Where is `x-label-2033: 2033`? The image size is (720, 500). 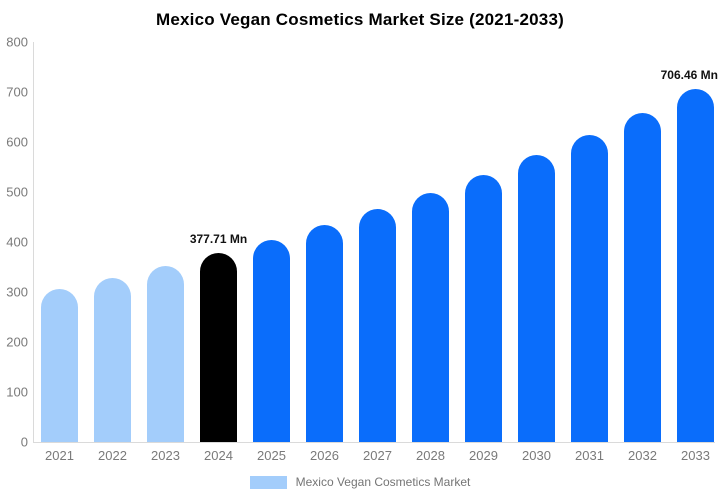
x-label-2033: 2033 is located at coordinates (695, 455).